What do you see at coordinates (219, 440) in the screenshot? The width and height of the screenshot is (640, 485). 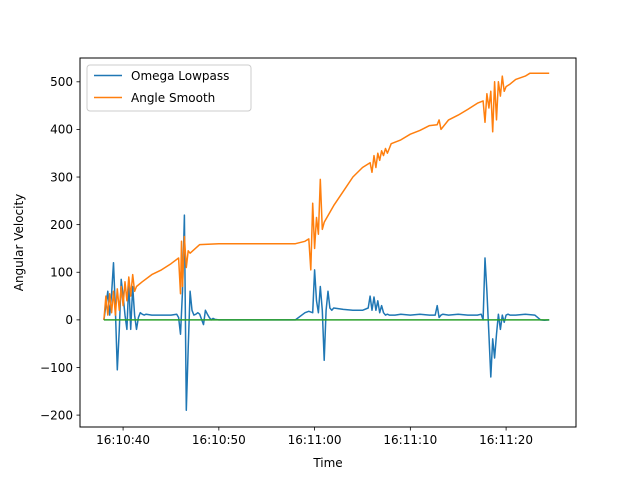 I see `x-tick-label: 16:10:50` at bounding box center [219, 440].